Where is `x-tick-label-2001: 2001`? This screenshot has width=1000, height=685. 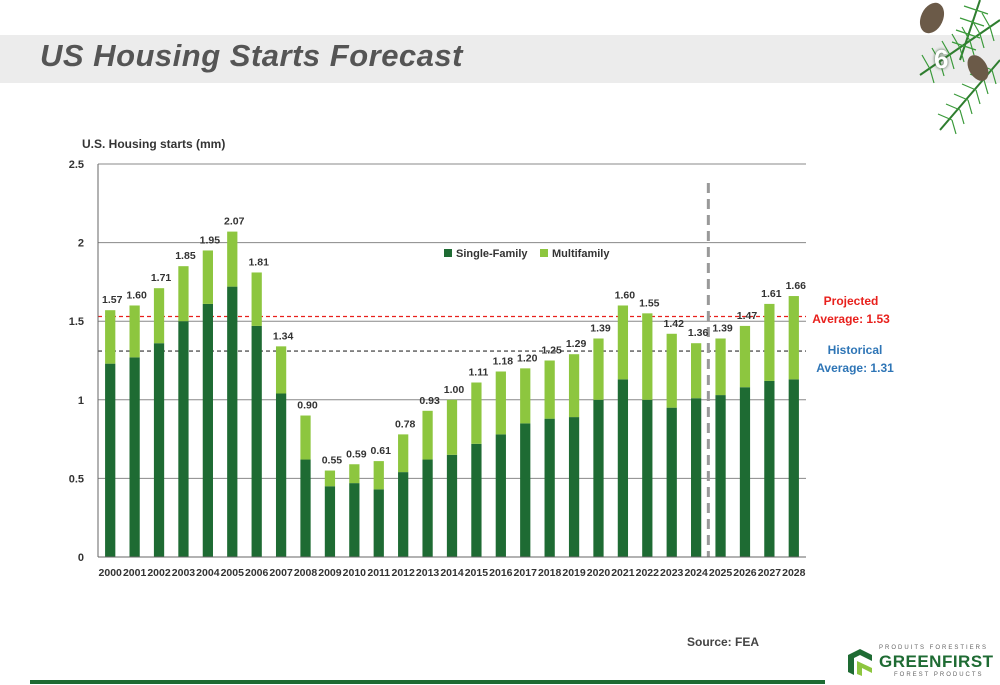 x-tick-label-2001: 2001 is located at coordinates (135, 573).